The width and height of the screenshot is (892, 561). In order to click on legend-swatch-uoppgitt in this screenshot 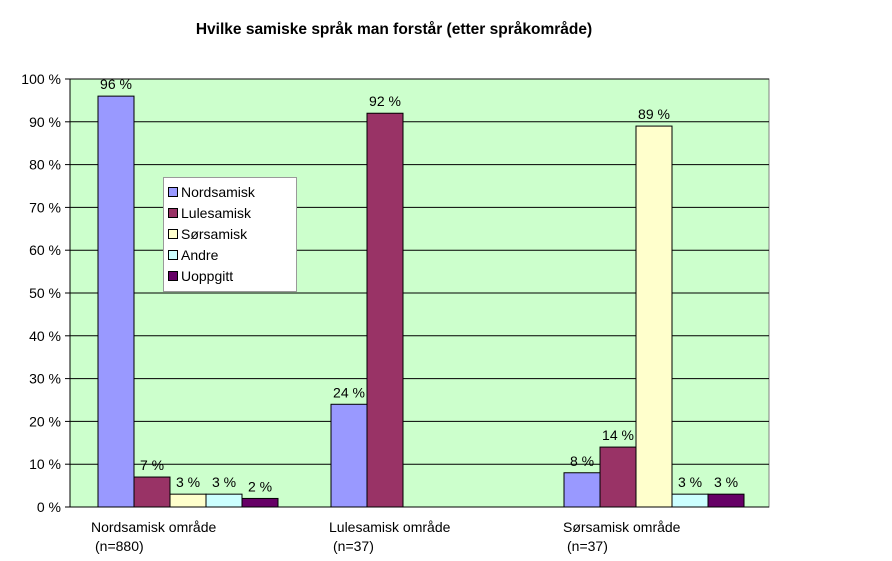, I will do `click(173, 275)`.